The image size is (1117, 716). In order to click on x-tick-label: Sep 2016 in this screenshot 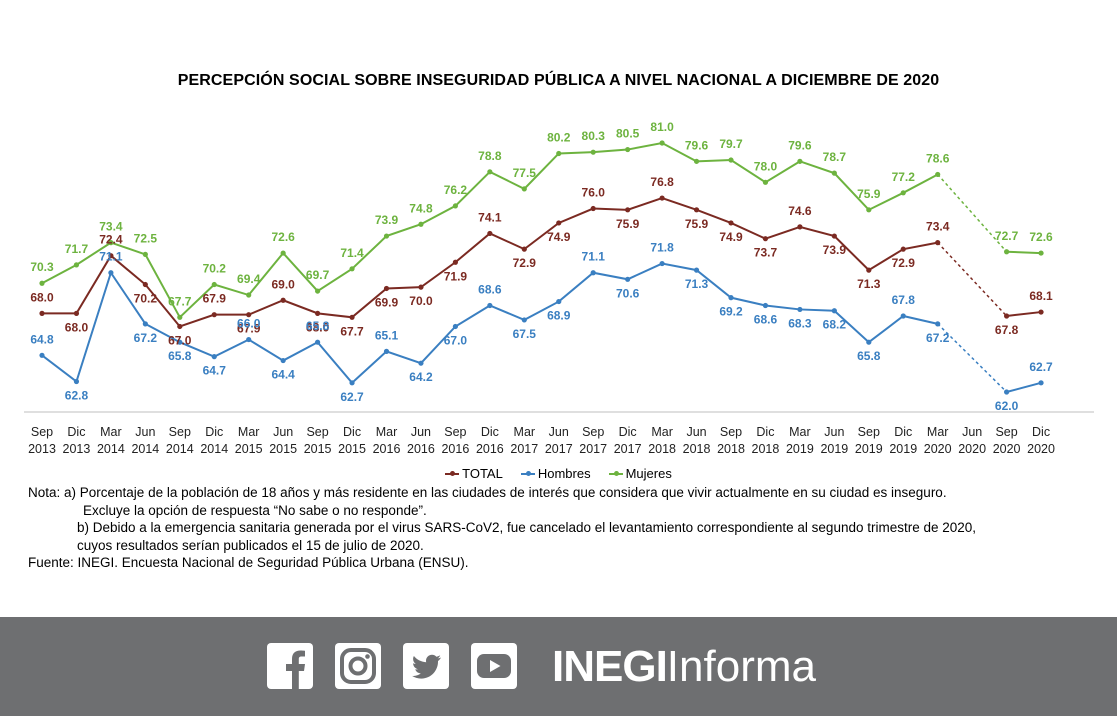, I will do `click(455, 440)`.